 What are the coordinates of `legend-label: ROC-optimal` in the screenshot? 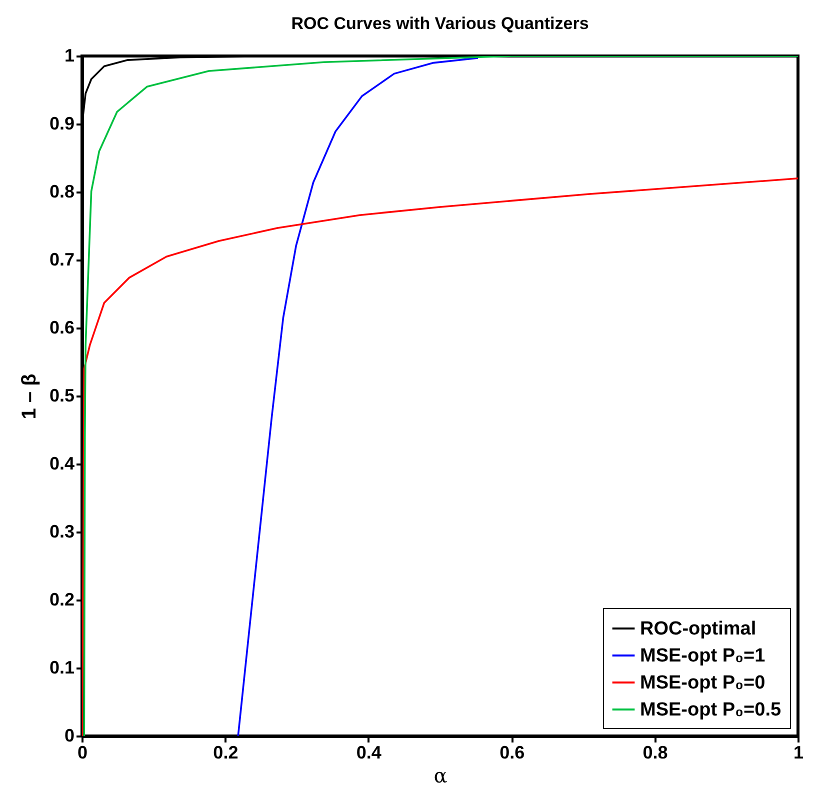 It's located at (698, 629).